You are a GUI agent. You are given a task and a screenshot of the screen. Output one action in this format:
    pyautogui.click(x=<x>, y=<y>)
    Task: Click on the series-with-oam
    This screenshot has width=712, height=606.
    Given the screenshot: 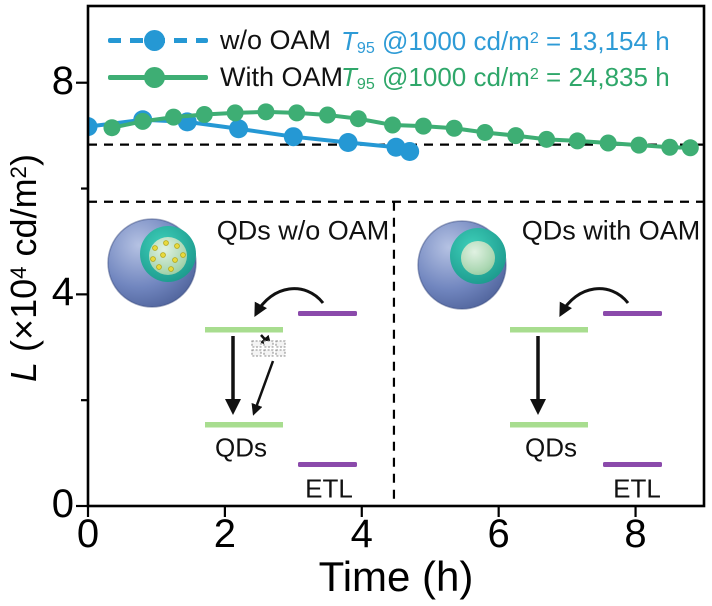 What is the action you would take?
    pyautogui.click(x=401, y=130)
    